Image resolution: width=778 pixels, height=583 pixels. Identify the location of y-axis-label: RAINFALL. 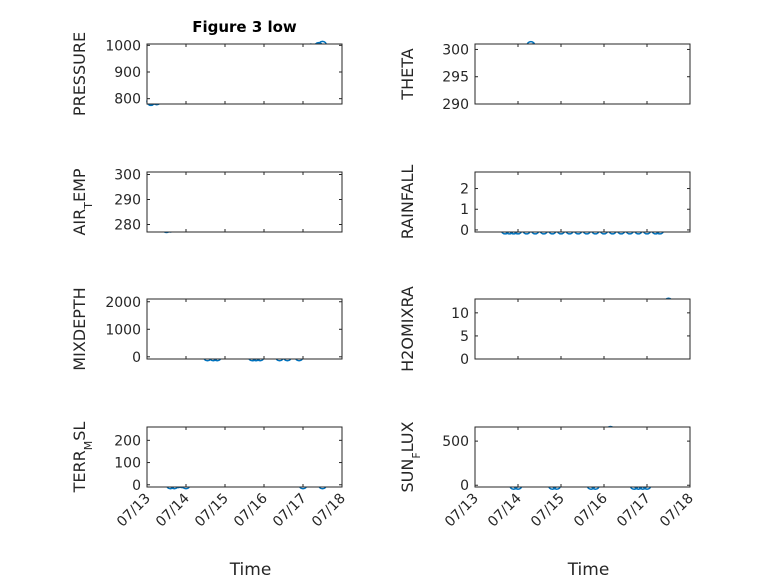
(407, 202).